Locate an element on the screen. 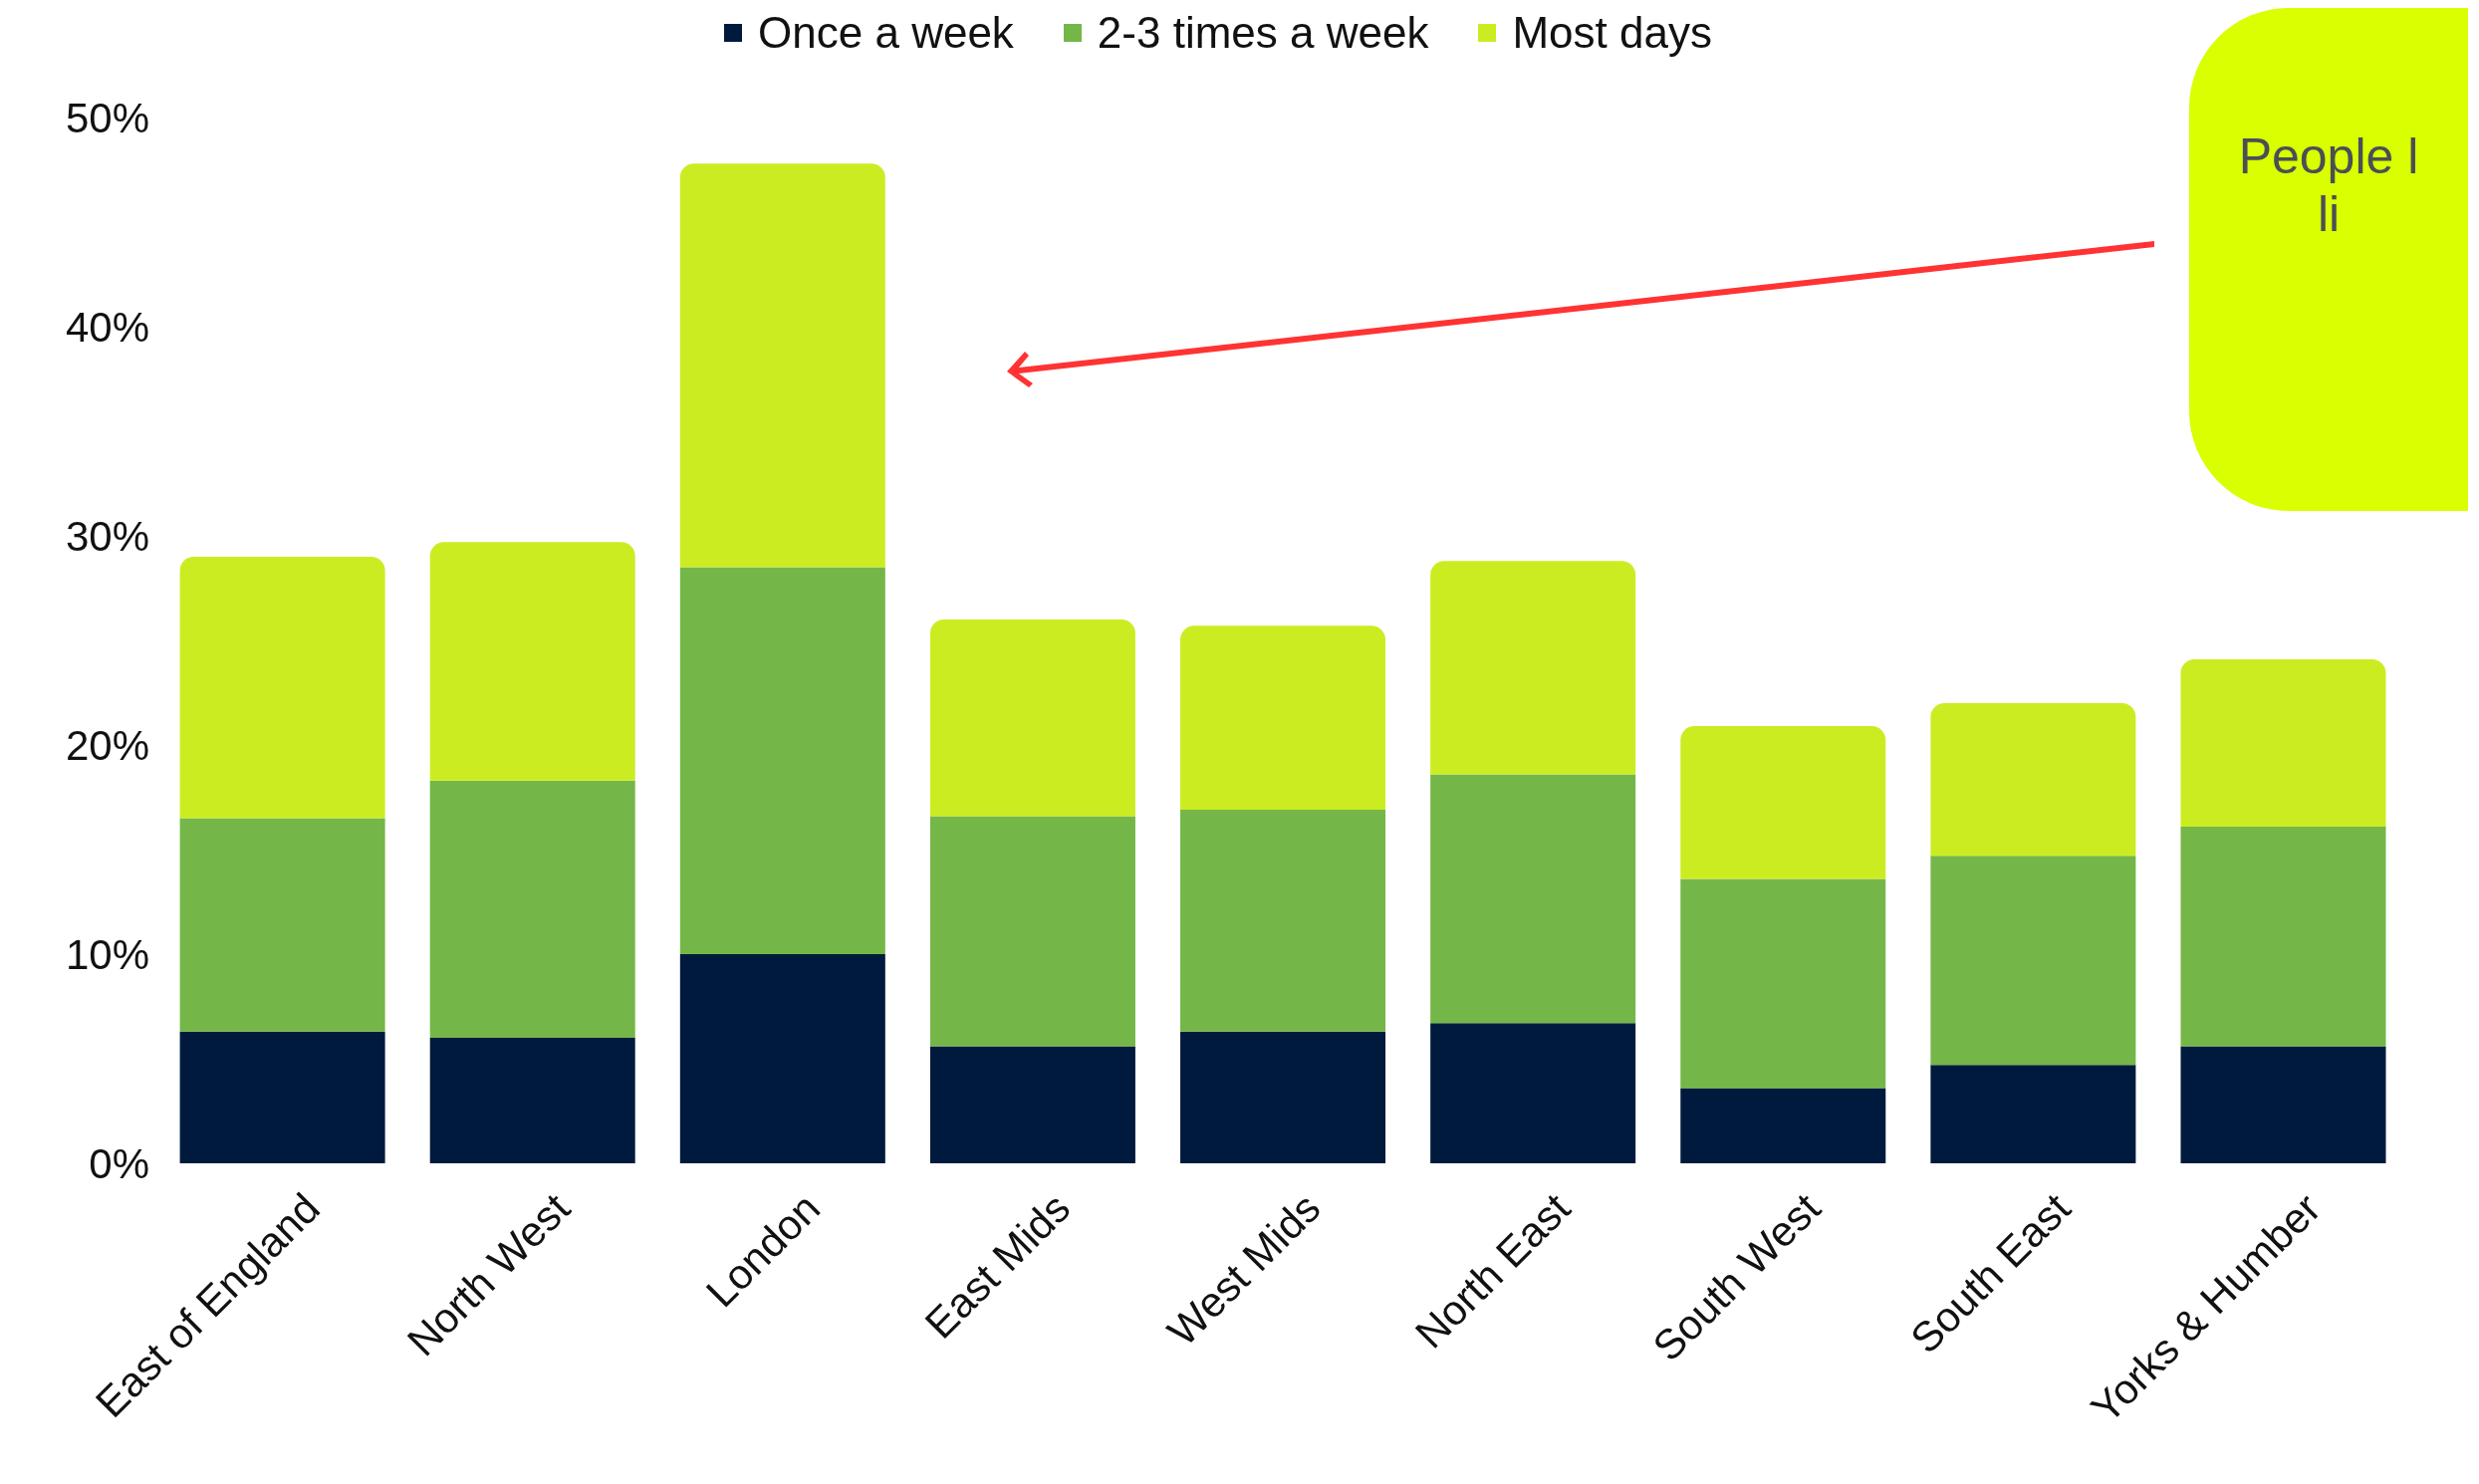 The width and height of the screenshot is (2479, 1484). legend-label: Once a week is located at coordinates (886, 33).